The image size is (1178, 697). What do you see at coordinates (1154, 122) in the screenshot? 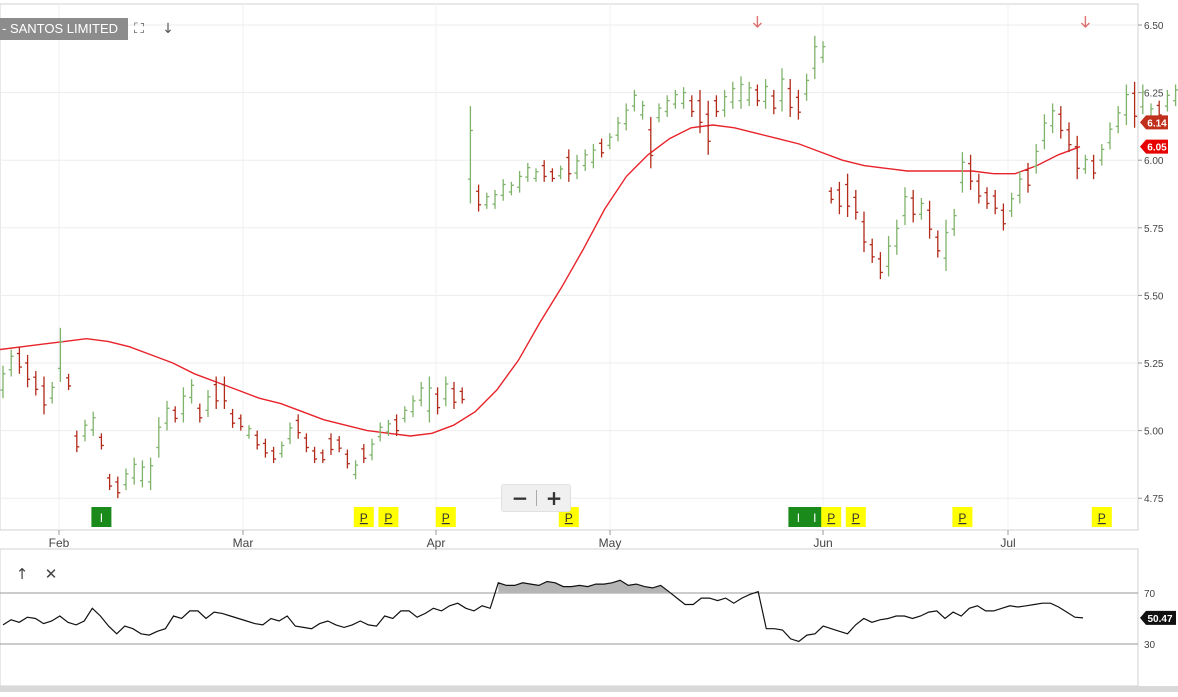
I see `last-price-badge` at bounding box center [1154, 122].